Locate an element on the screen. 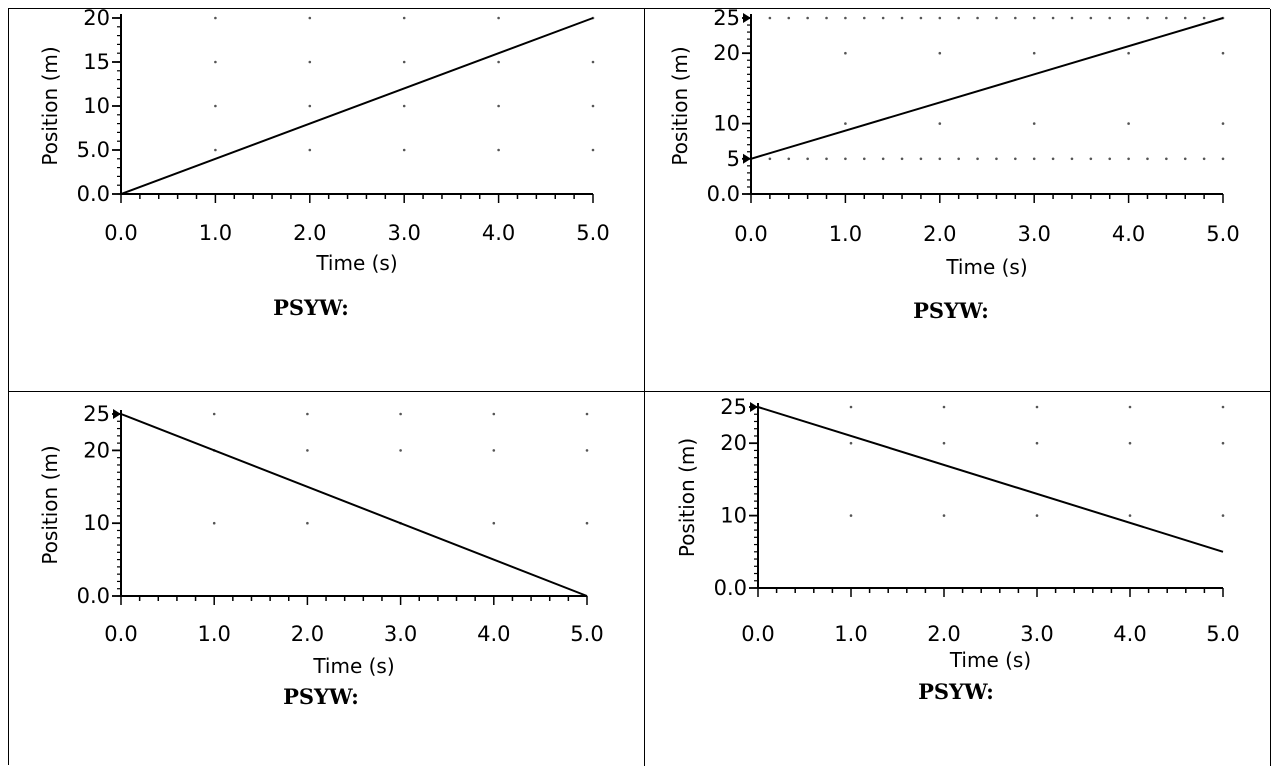 The width and height of the screenshot is (1275, 766). y-tick-label: 15 is located at coordinates (96, 62).